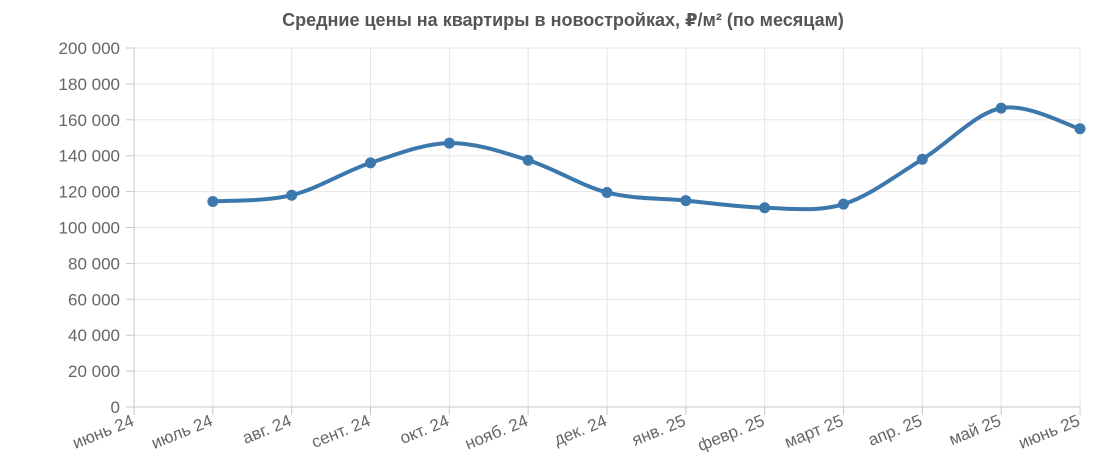 The image size is (1110, 476). What do you see at coordinates (424, 429) in the screenshot?
I see `x-tick-label: окт. 24` at bounding box center [424, 429].